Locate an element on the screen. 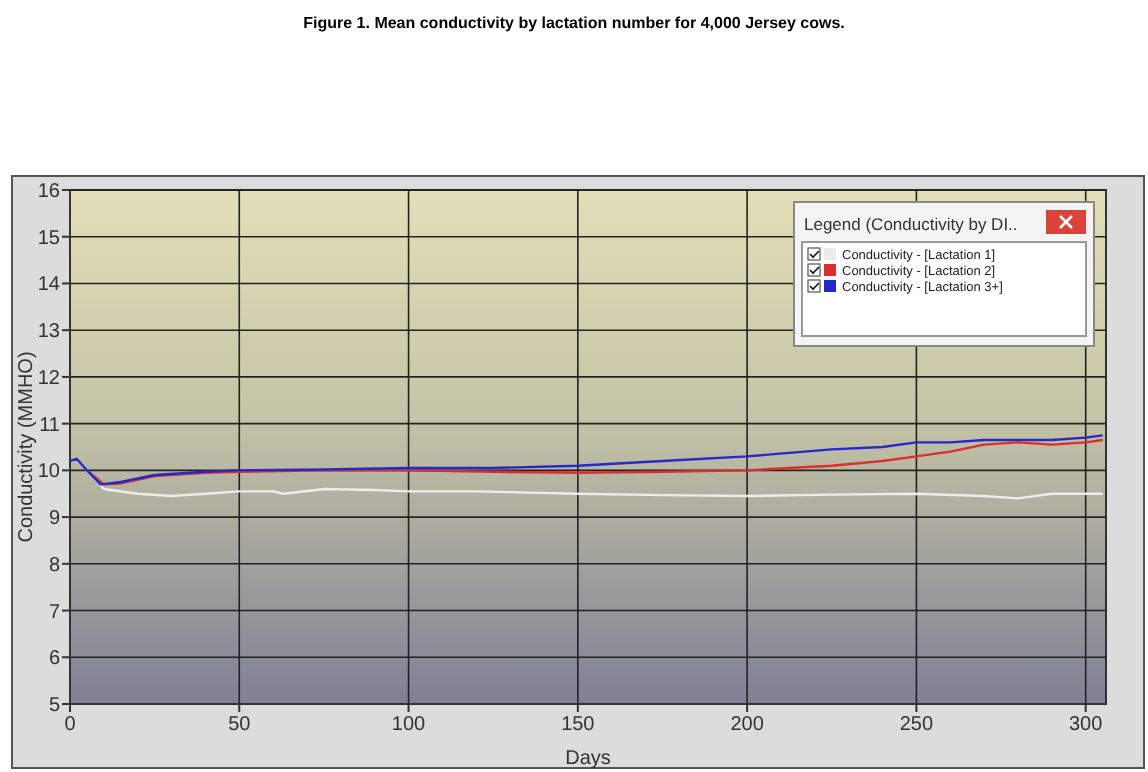 The image size is (1148, 772). y-tick-label: 11 is located at coordinates (50, 425).